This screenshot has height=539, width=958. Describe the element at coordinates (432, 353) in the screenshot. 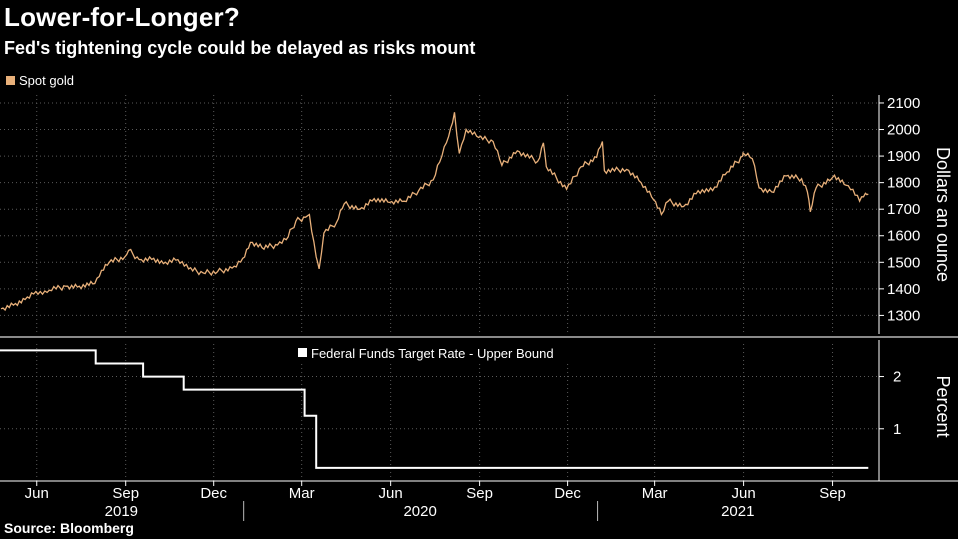

I see `legend-label-fed-rate: Federal Funds Target Rate - Upper Bound` at that location.